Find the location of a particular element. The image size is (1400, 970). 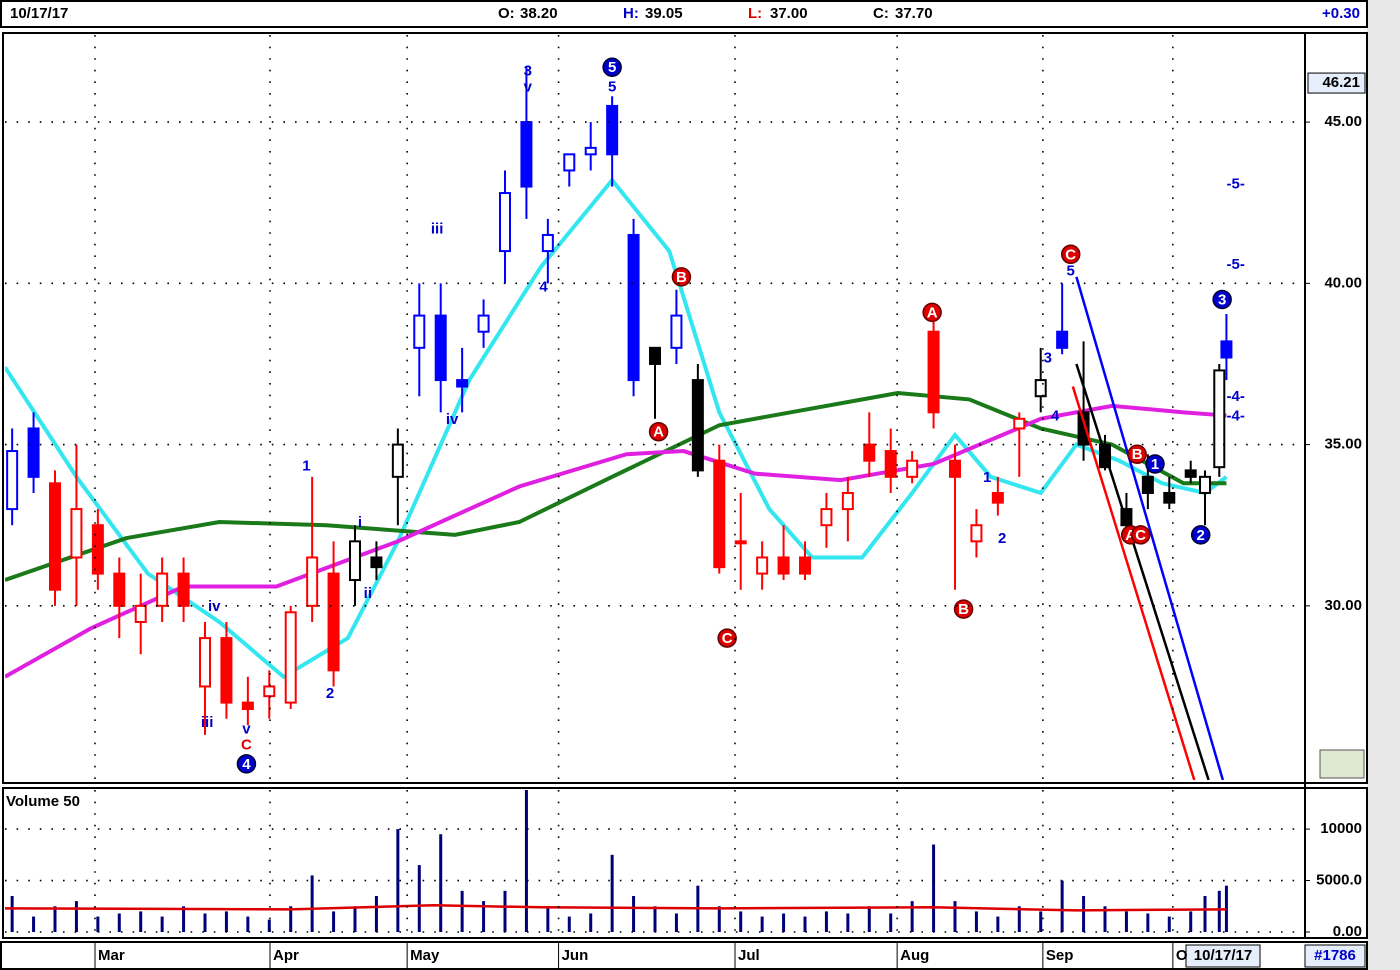

wave-label: 4 is located at coordinates (543, 287).